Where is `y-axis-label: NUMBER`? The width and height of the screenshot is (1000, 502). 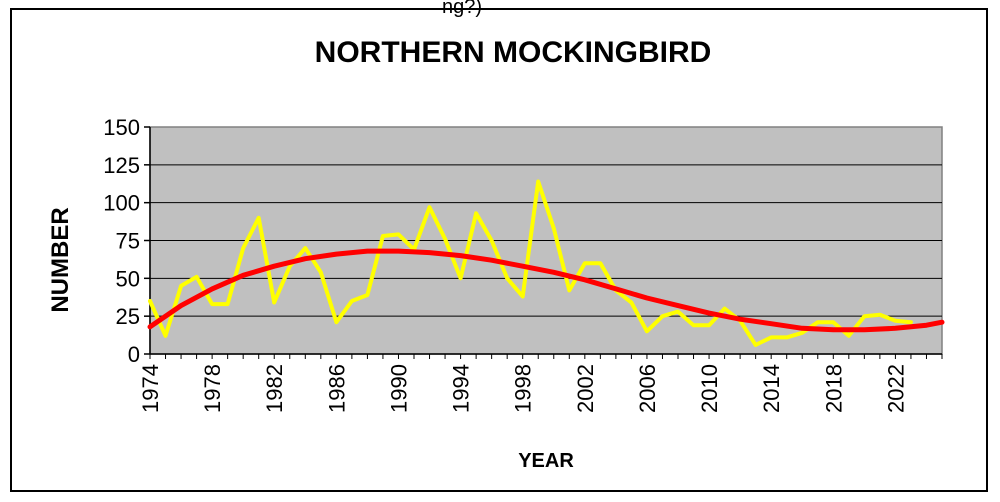 y-axis-label: NUMBER is located at coordinates (60, 259).